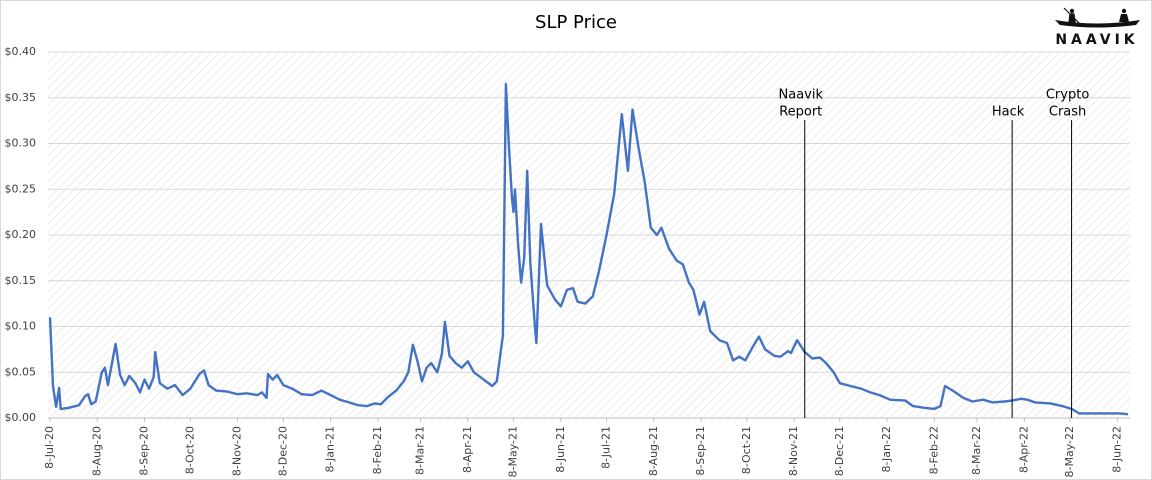 The height and width of the screenshot is (480, 1152). Describe the element at coordinates (933, 450) in the screenshot. I see `x-tick-label: 8-Feb-22` at that location.